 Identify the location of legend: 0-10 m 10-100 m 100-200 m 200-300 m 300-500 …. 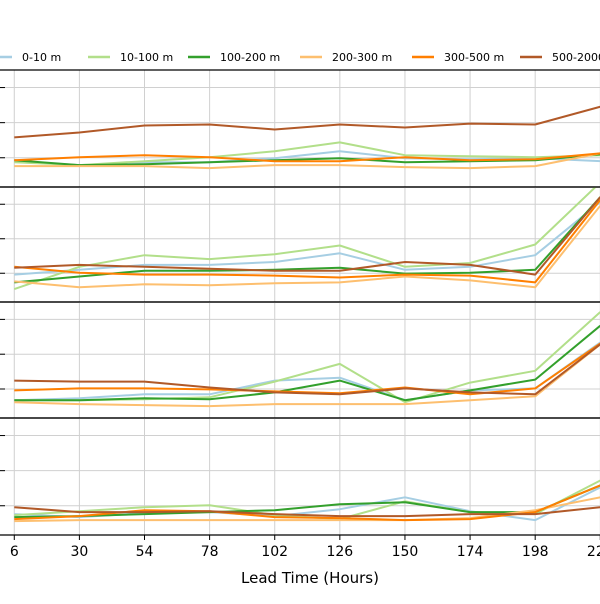
(300, 57).